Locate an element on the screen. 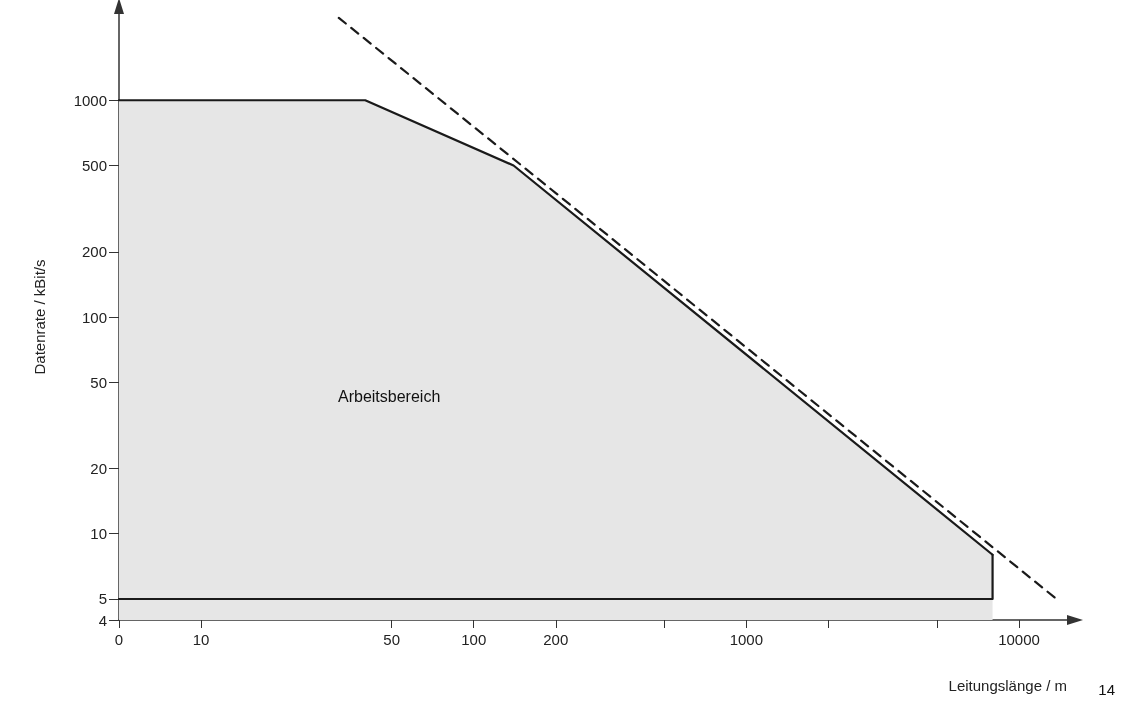 The height and width of the screenshot is (711, 1129). x-axis-title: Leitungslänge / m is located at coordinates (1007, 685).